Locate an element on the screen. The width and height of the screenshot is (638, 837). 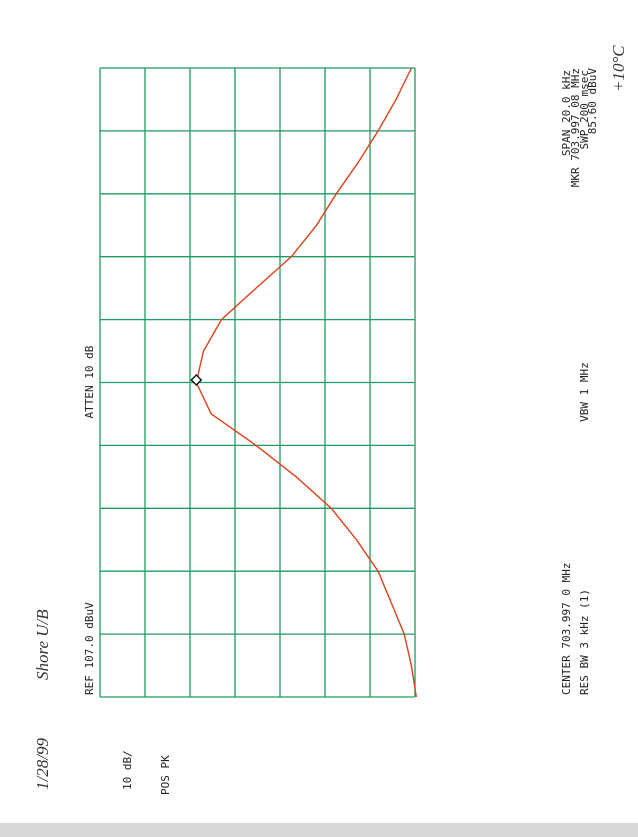
handwritten-temperature: +10°C is located at coordinates (618, 68).